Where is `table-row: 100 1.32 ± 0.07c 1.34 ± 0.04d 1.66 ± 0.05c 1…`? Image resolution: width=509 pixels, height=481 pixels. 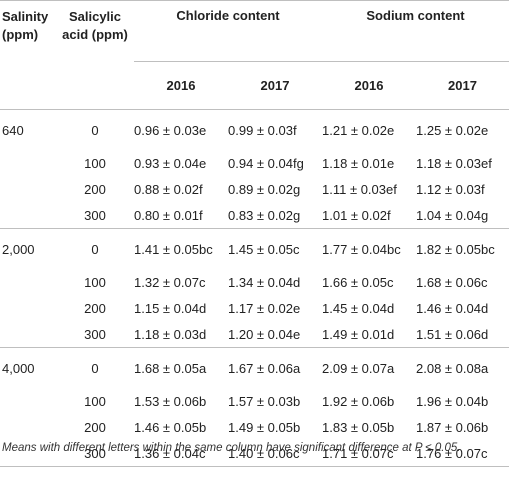
table-row: 100 1.32 ± 0.07c 1.34 ± 0.04d 1.66 ± 0.05c 1… is located at coordinates (254, 282).